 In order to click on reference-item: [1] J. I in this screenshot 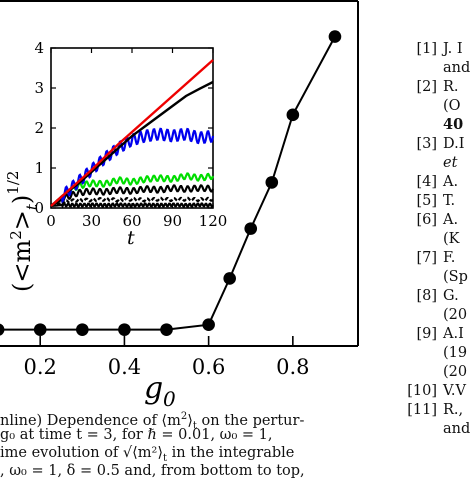, I will do `click(439, 49)`.